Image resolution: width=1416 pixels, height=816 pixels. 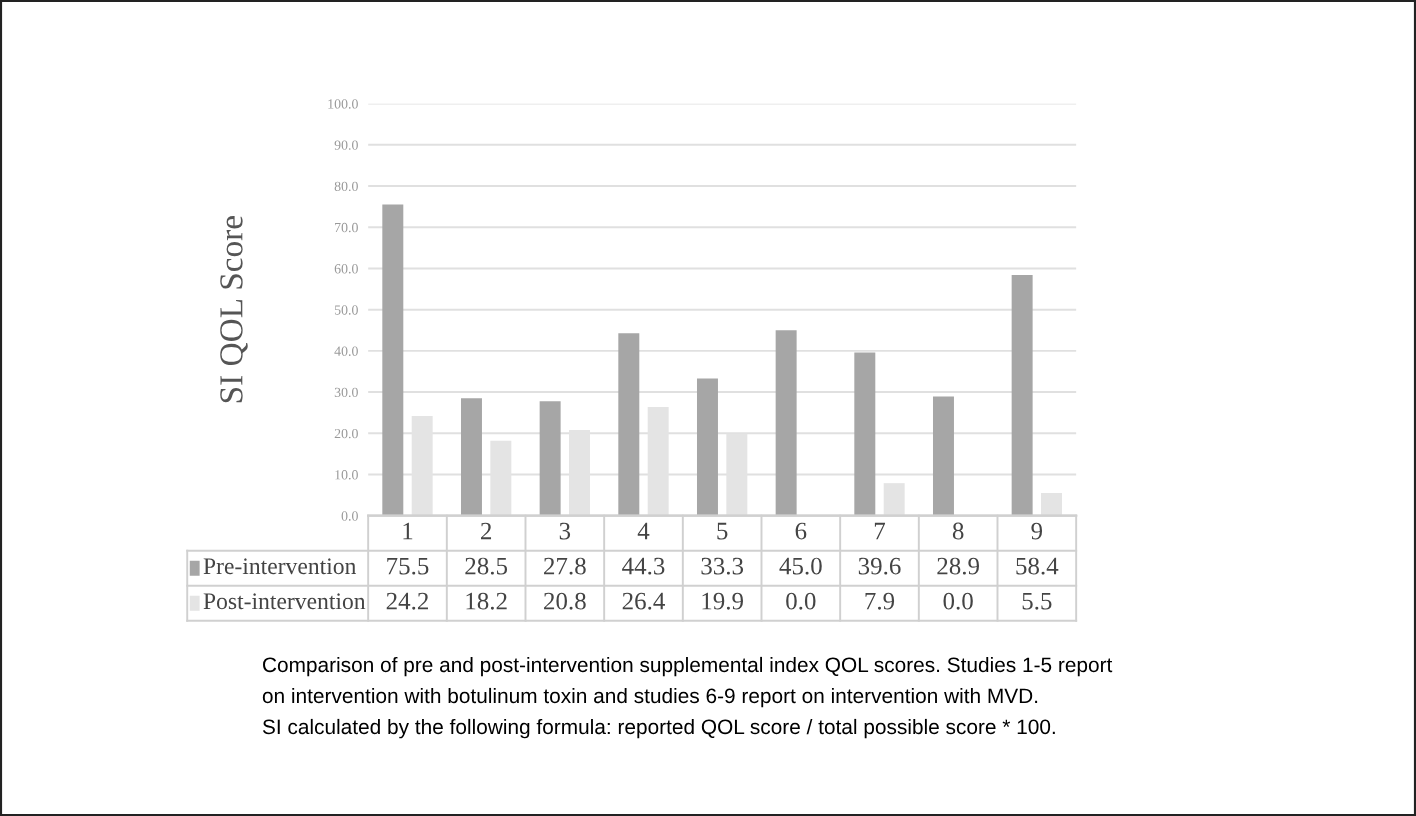 I want to click on data-label: 44.3, so click(x=643, y=566).